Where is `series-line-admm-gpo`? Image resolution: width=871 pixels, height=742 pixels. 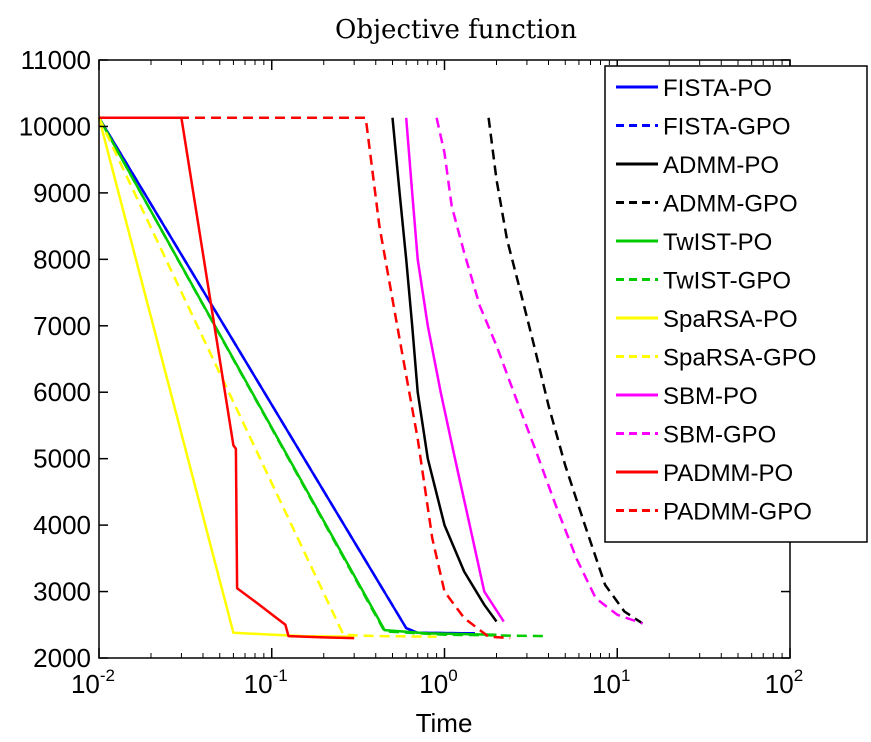
series-line-admm-gpo is located at coordinates (565, 371).